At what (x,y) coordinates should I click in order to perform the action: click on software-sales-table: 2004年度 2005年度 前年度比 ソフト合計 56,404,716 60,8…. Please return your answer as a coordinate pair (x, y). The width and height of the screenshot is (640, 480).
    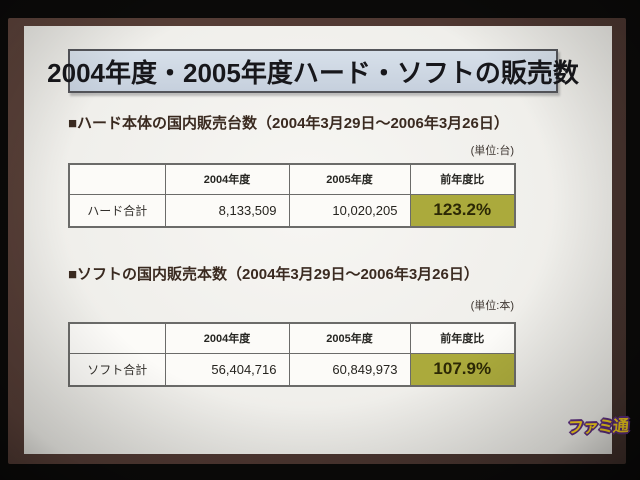
    Looking at the image, I should click on (292, 354).